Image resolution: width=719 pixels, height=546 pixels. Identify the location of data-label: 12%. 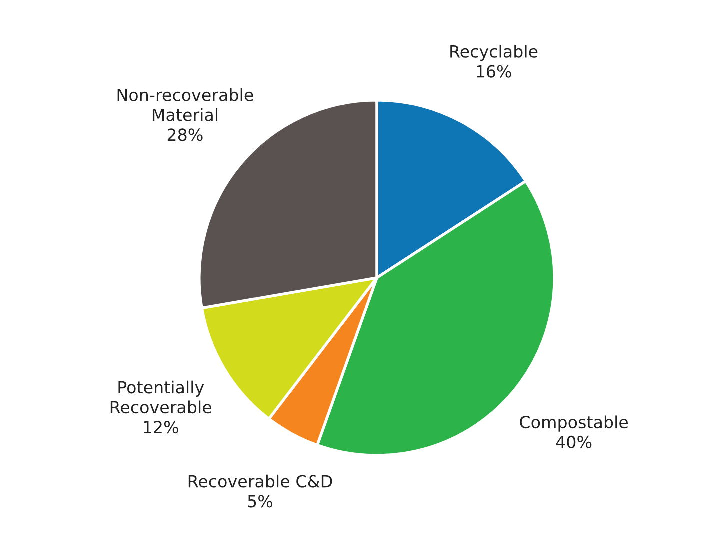
(161, 427).